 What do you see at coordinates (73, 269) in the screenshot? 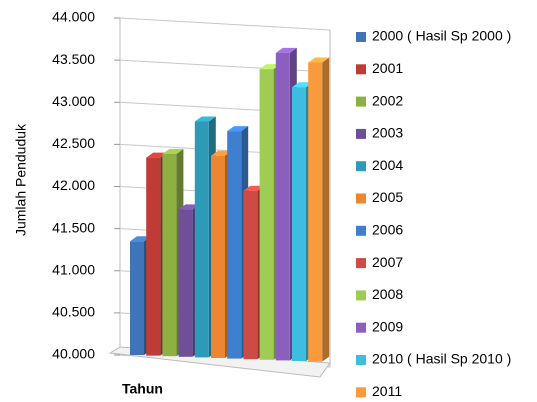
I see `y-tick-label: 41.000` at bounding box center [73, 269].